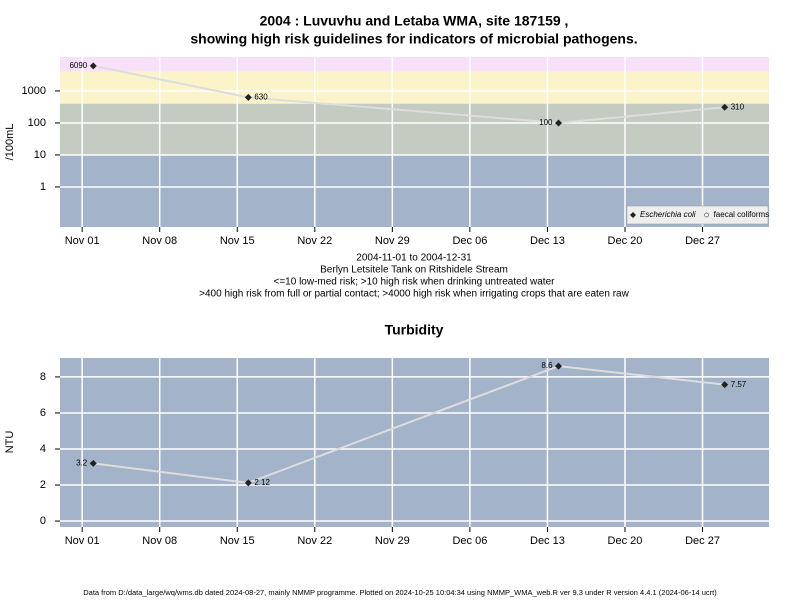 This screenshot has width=800, height=605. What do you see at coordinates (739, 384) in the screenshot?
I see `data-label: 7.57` at bounding box center [739, 384].